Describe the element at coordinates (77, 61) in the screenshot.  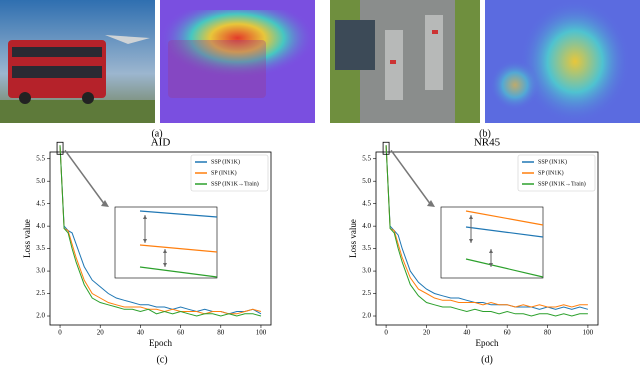
I see `photo-bus` at that location.